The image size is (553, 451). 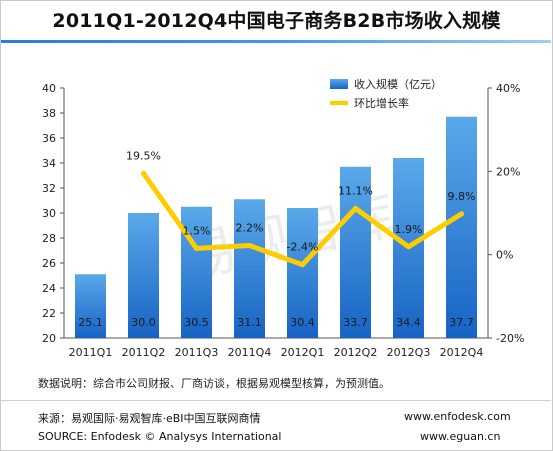 What do you see at coordinates (408, 322) in the screenshot?
I see `bar-value-label: 34.4` at bounding box center [408, 322].